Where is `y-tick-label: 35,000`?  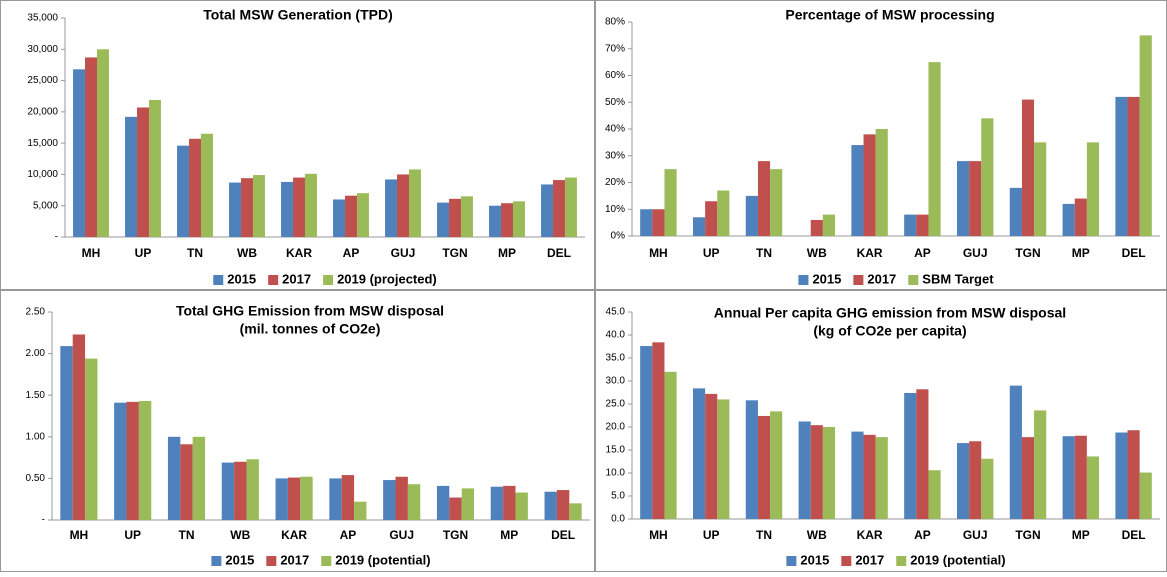 y-tick-label: 35,000 is located at coordinates (42, 18).